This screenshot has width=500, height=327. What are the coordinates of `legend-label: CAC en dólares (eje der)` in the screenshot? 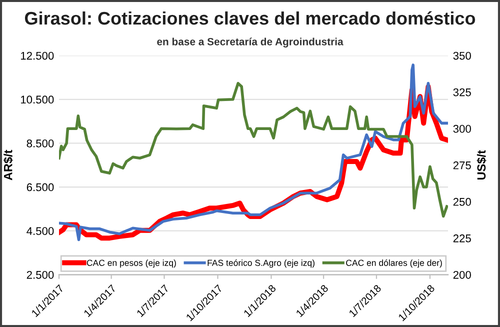 It's located at (394, 263).